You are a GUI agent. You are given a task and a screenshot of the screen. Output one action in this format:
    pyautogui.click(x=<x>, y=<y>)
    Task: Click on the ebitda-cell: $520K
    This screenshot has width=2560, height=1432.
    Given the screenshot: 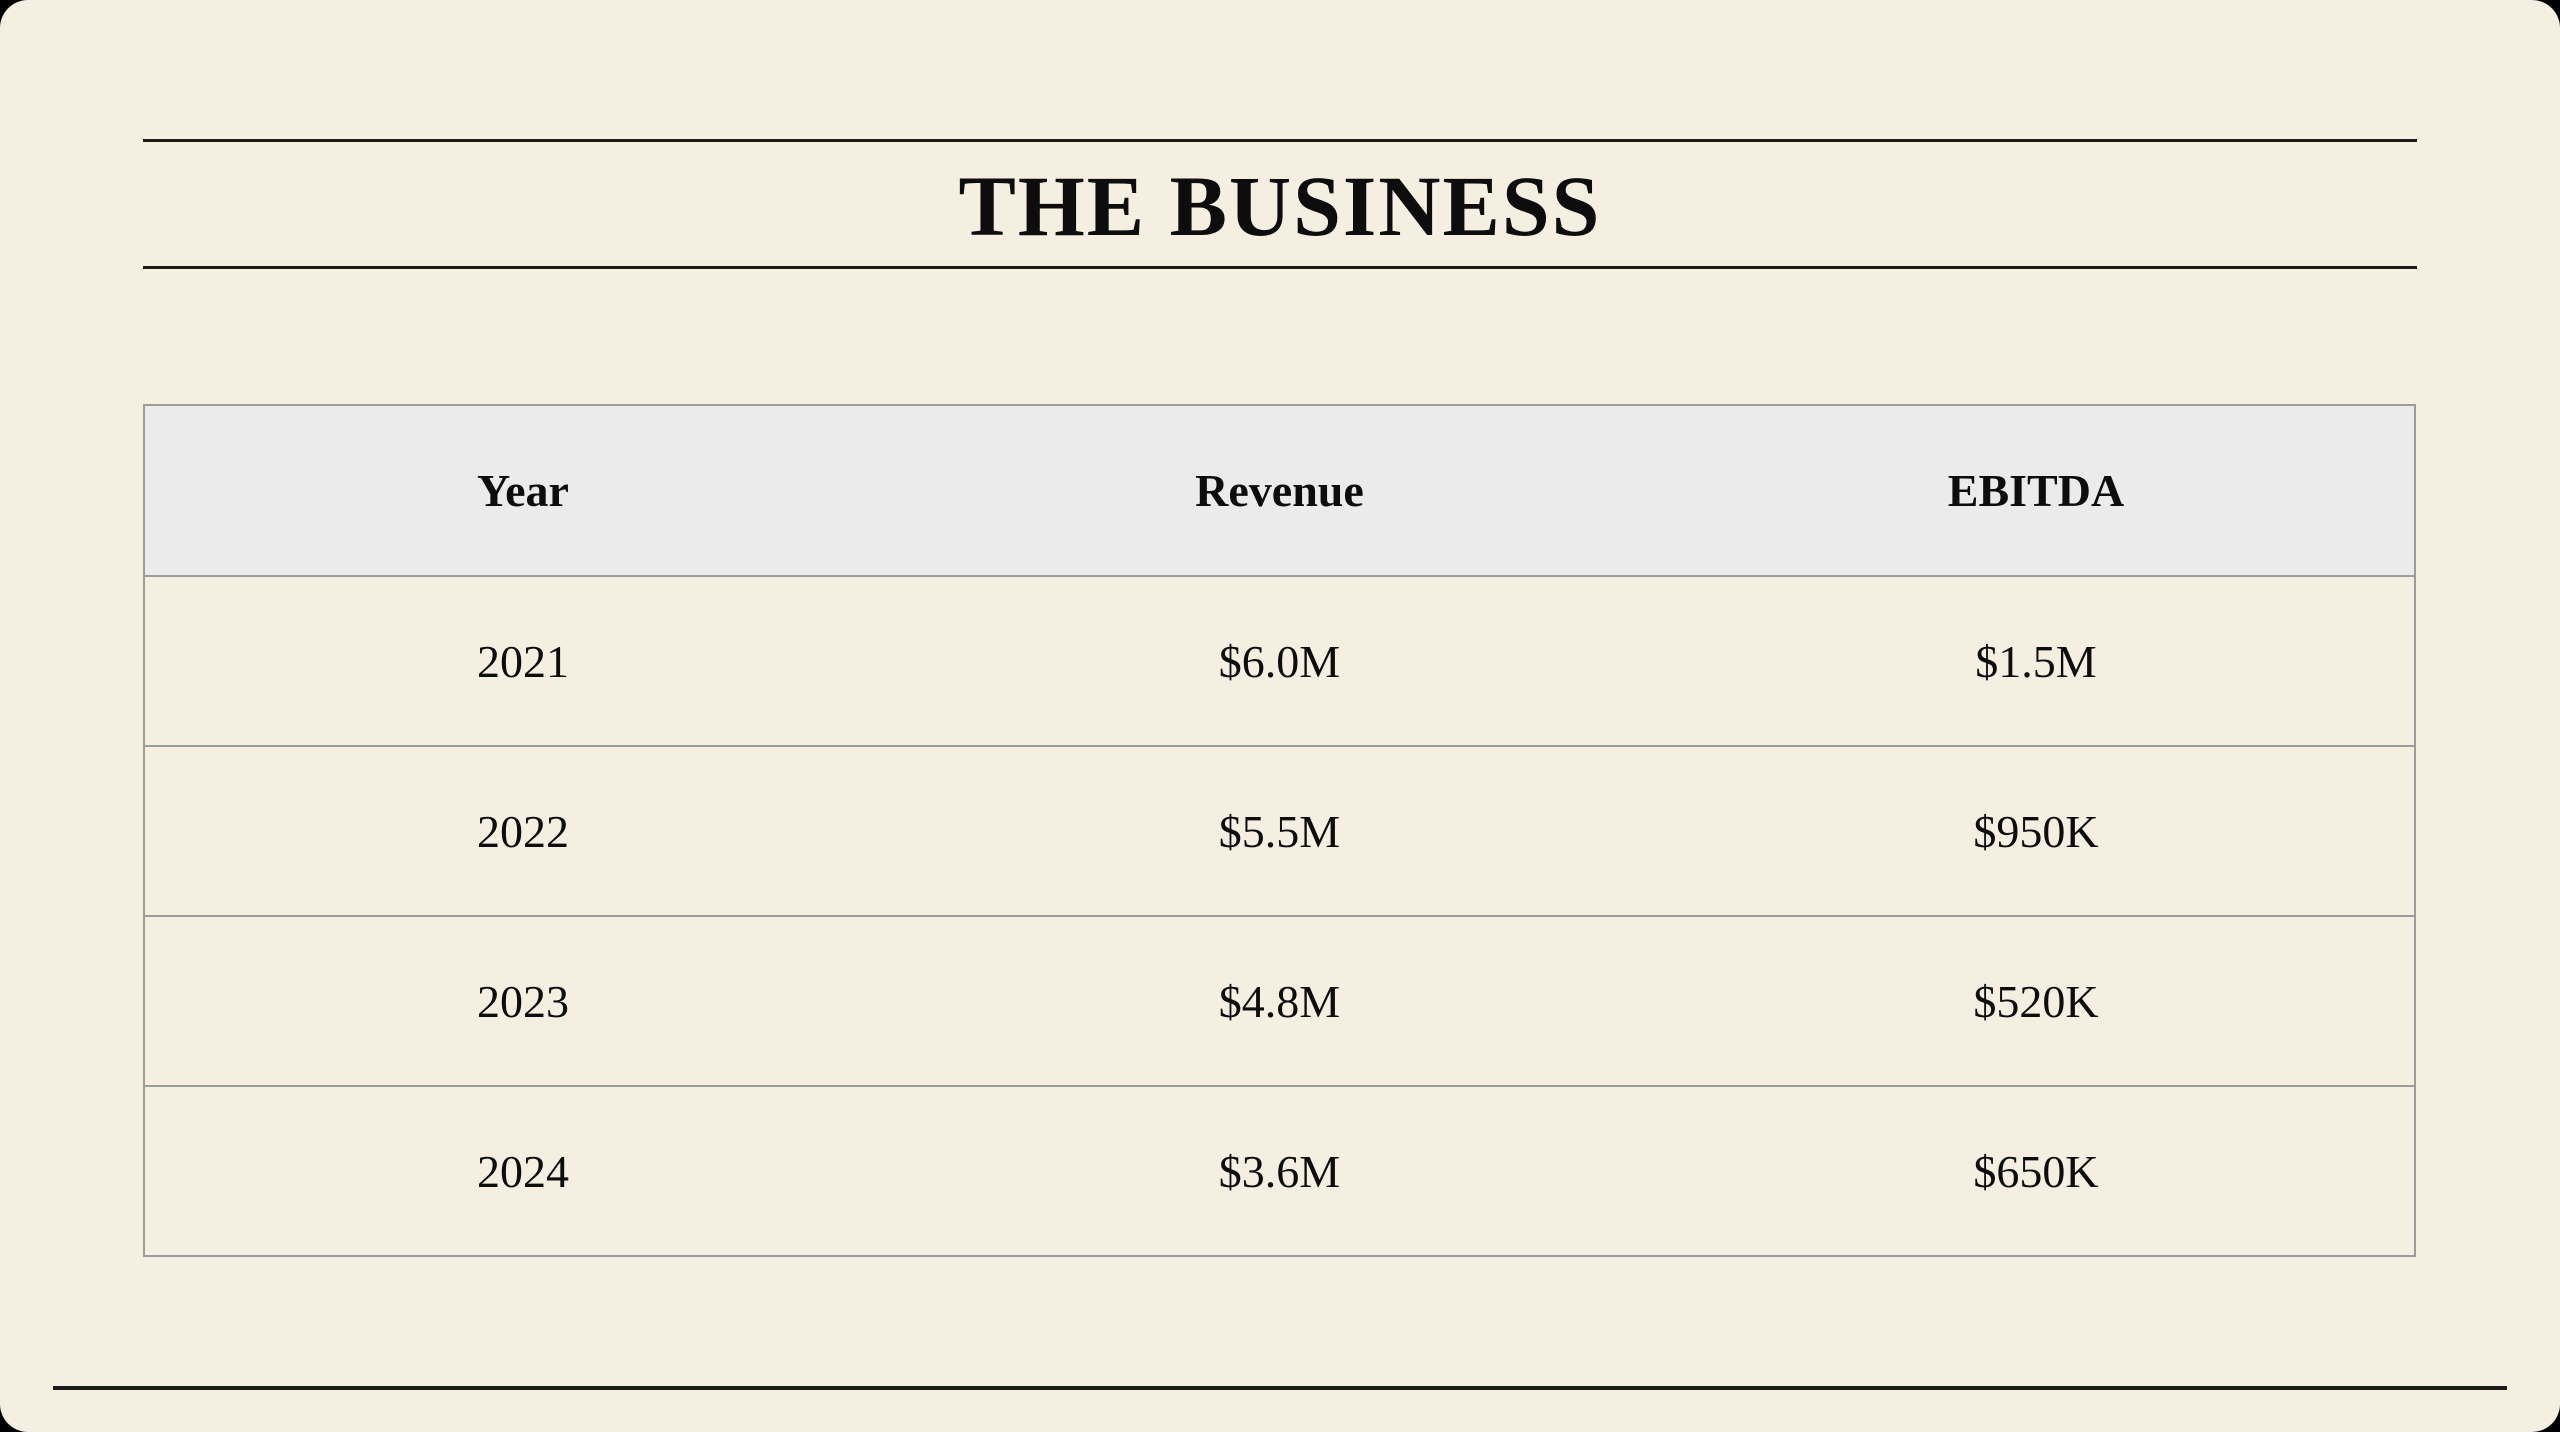 What is the action you would take?
    pyautogui.click(x=2037, y=1001)
    